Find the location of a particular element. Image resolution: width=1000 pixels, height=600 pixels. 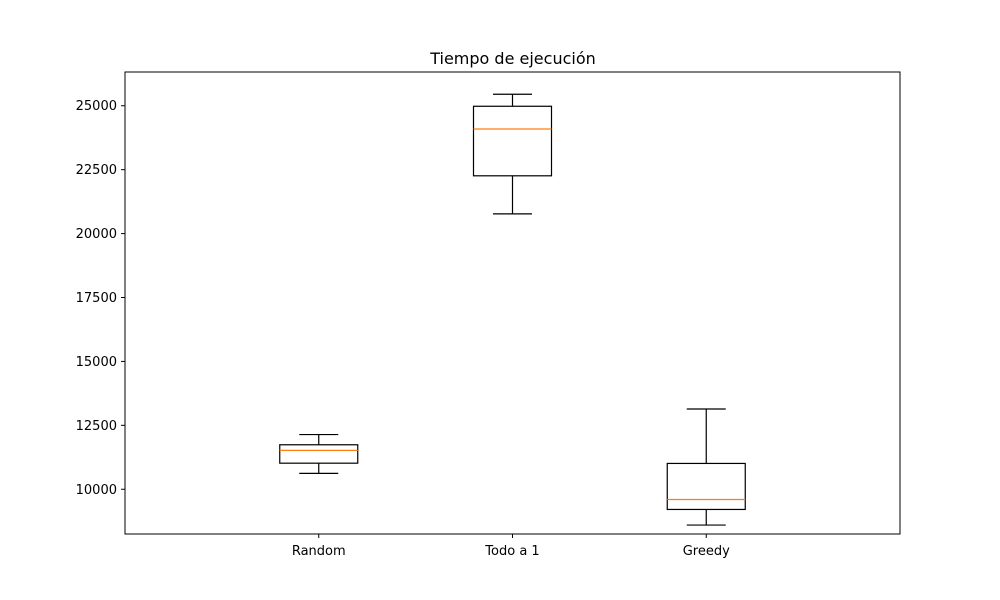

y-tick-label: 22500 is located at coordinates (96, 170).